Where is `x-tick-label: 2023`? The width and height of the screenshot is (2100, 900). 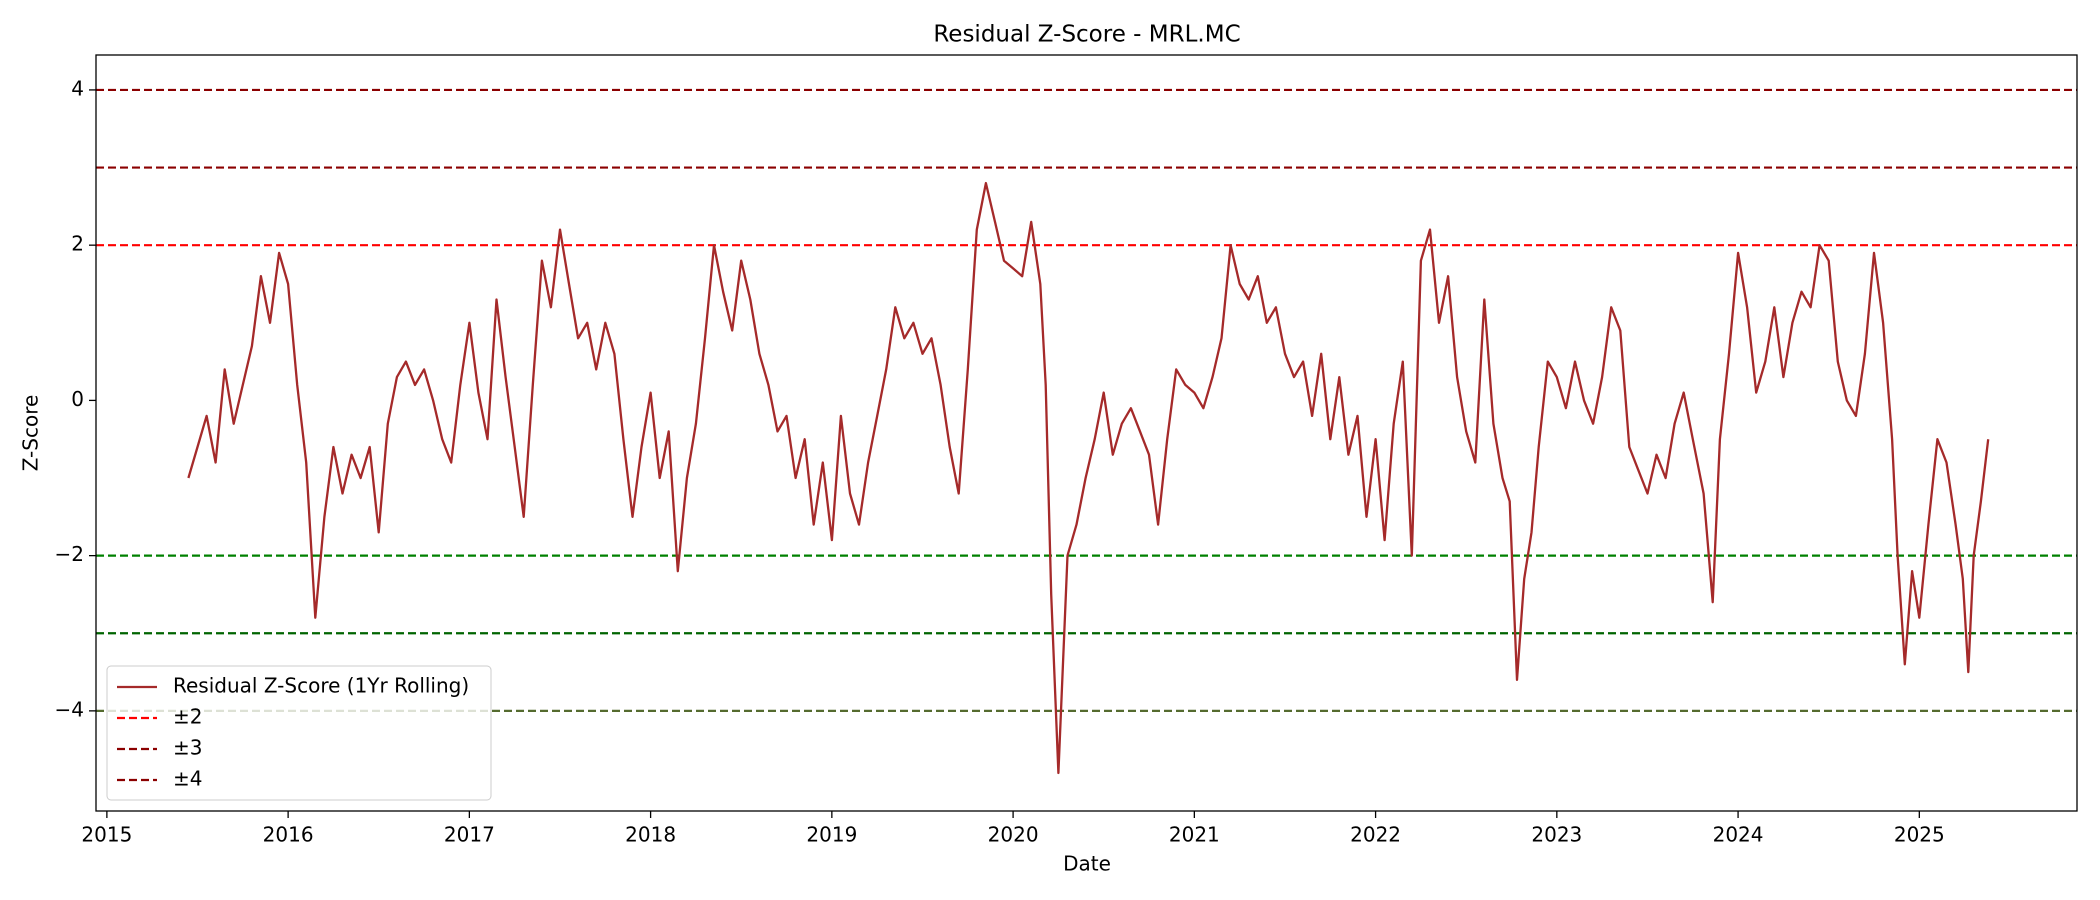
x-tick-label: 2023 is located at coordinates (1556, 835).